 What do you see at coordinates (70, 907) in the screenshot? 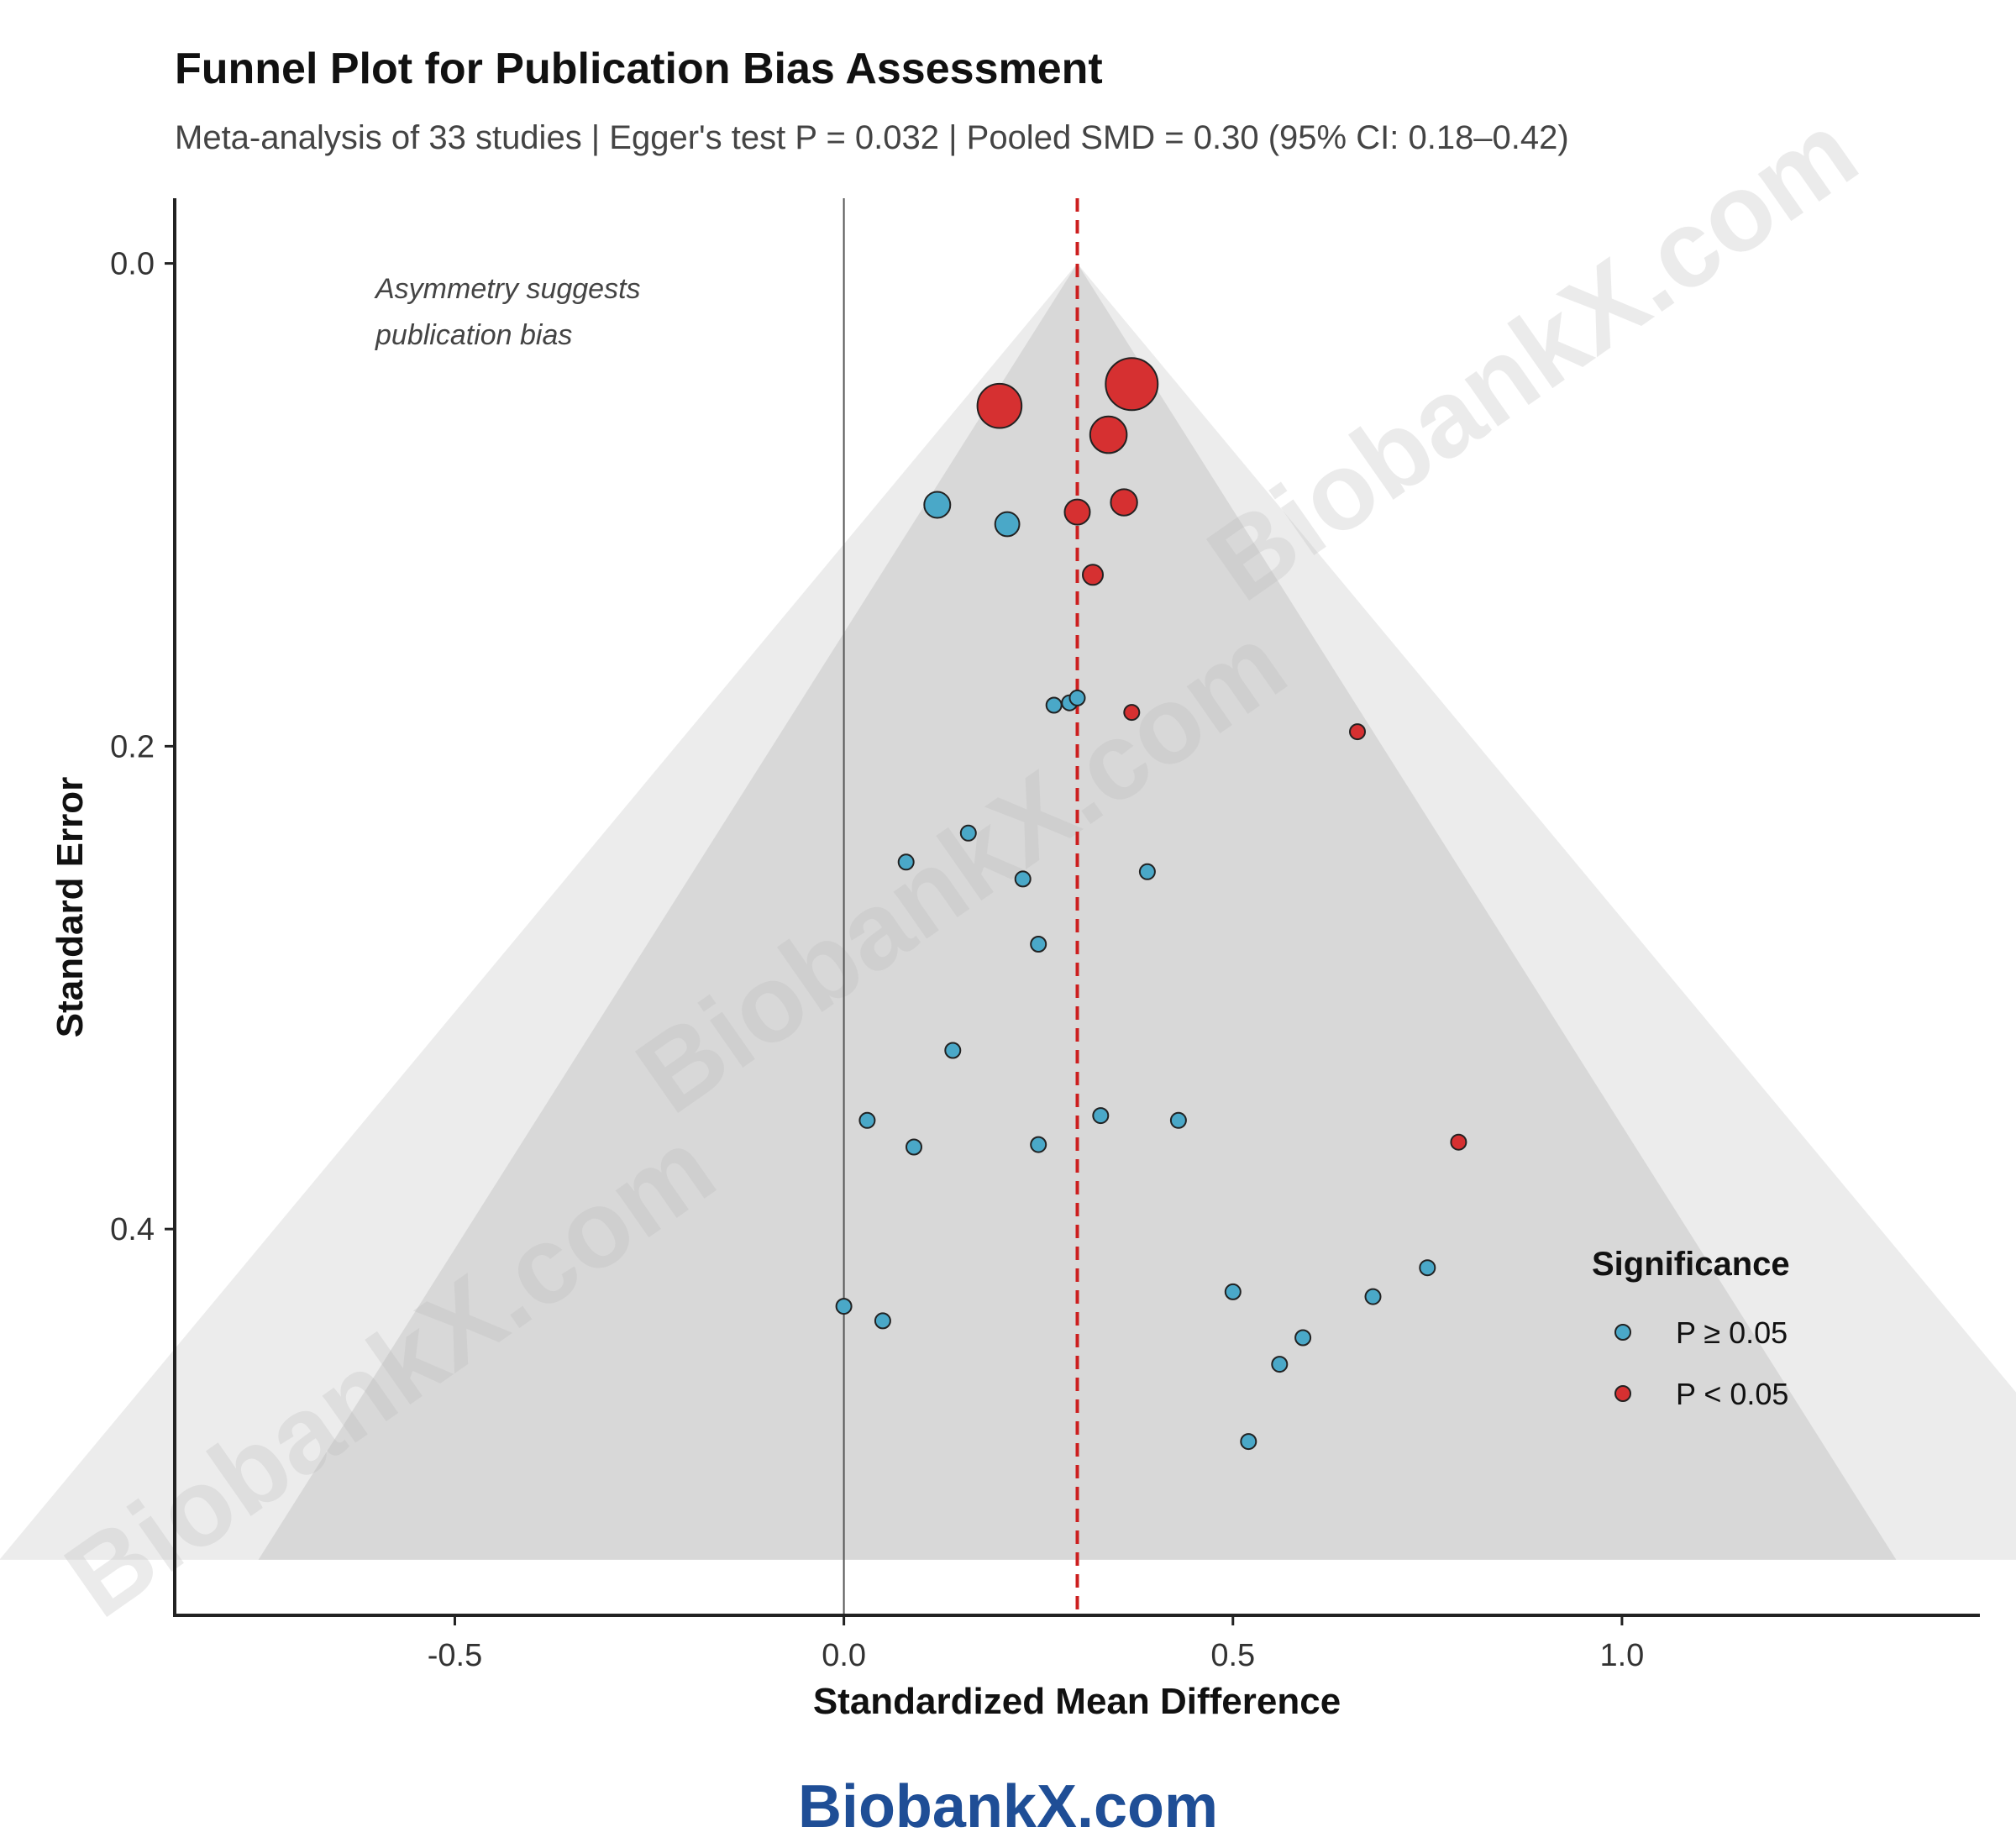
I see `y-axis-title: Standard Error` at bounding box center [70, 907].